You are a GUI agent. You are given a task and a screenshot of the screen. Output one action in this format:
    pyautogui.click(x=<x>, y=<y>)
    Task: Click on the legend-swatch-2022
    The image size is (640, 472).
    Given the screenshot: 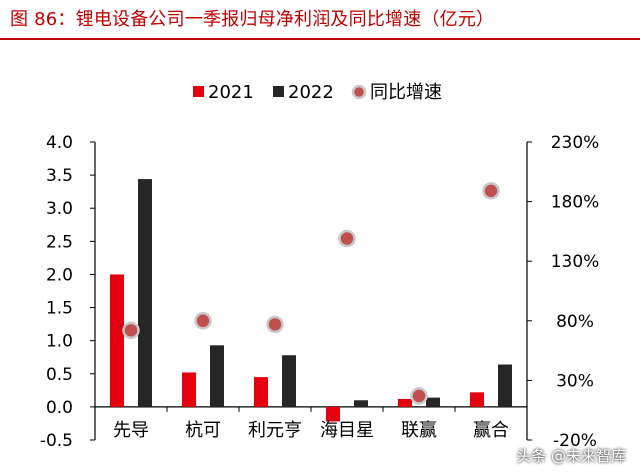 What is the action you would take?
    pyautogui.click(x=278, y=91)
    